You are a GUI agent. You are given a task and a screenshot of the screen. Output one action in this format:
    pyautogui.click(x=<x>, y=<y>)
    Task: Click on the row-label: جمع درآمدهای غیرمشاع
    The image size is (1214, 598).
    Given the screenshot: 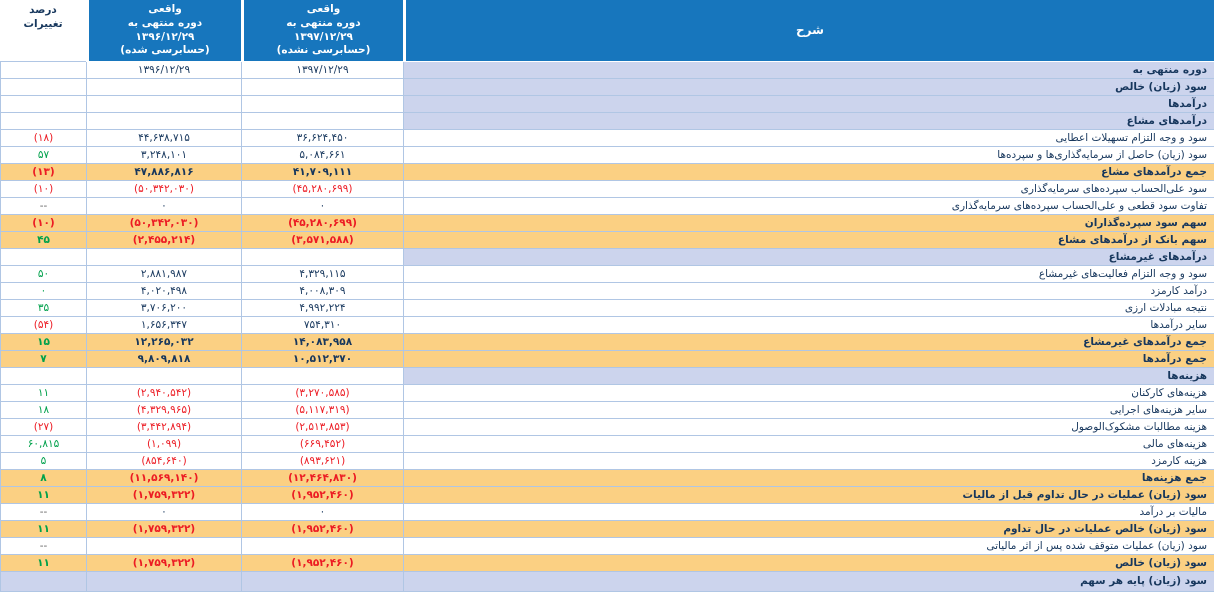 What is the action you would take?
    pyautogui.click(x=808, y=342)
    